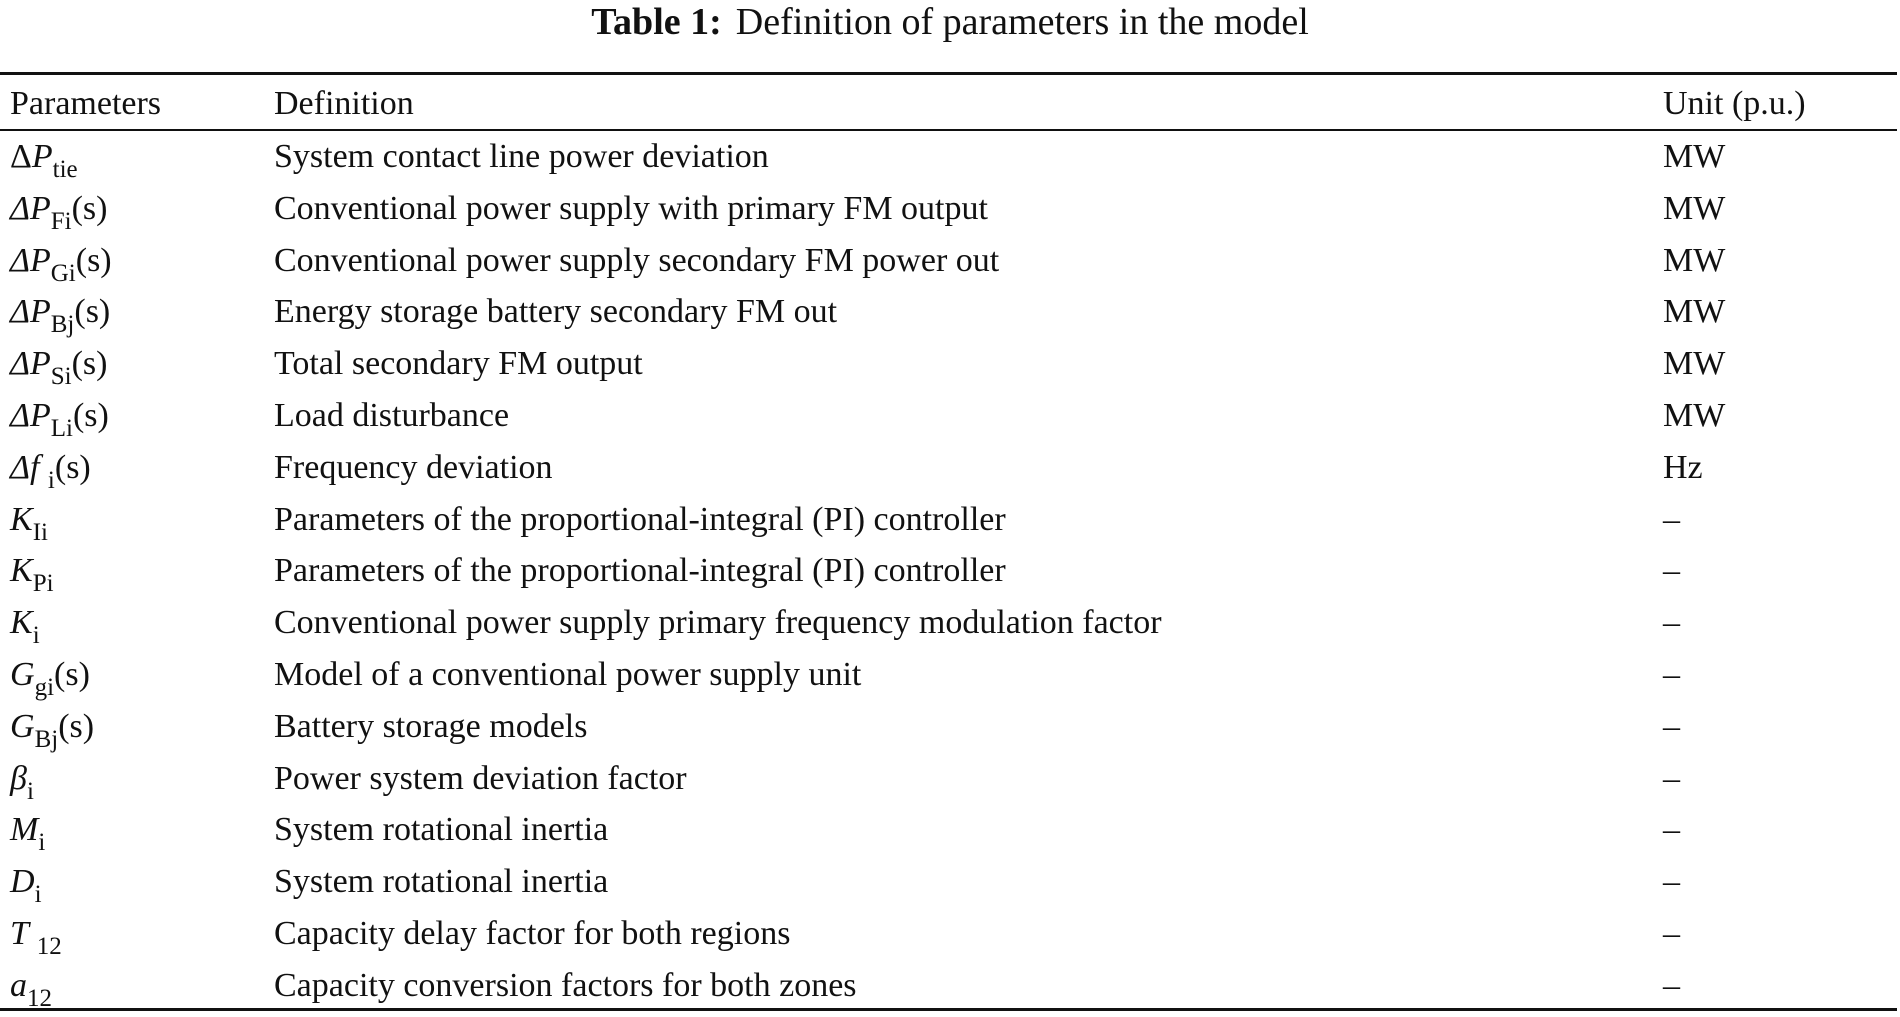  I want to click on header-rule, so click(948, 130).